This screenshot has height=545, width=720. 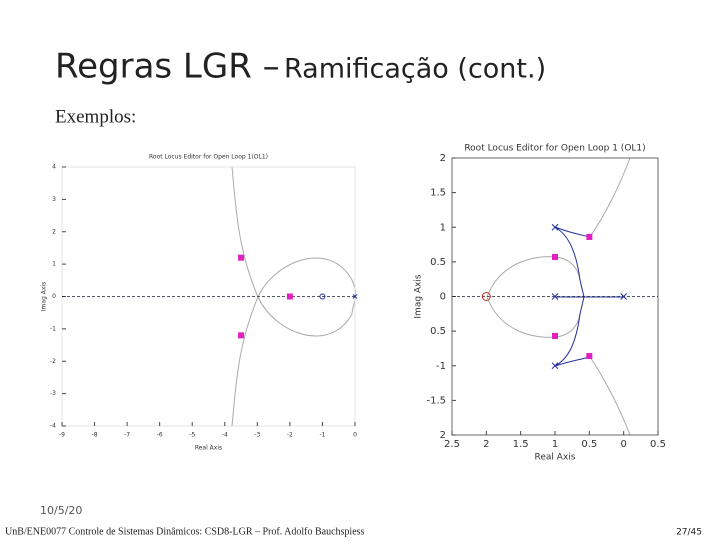 I want to click on x-tick-label: -6, so click(x=160, y=435).